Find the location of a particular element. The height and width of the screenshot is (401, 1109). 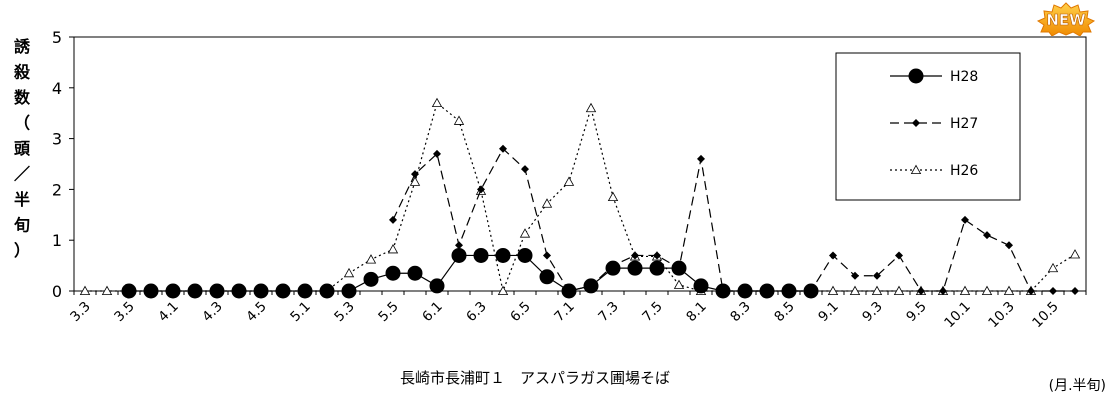

x-tick-label: 5.1 is located at coordinates (300, 312).